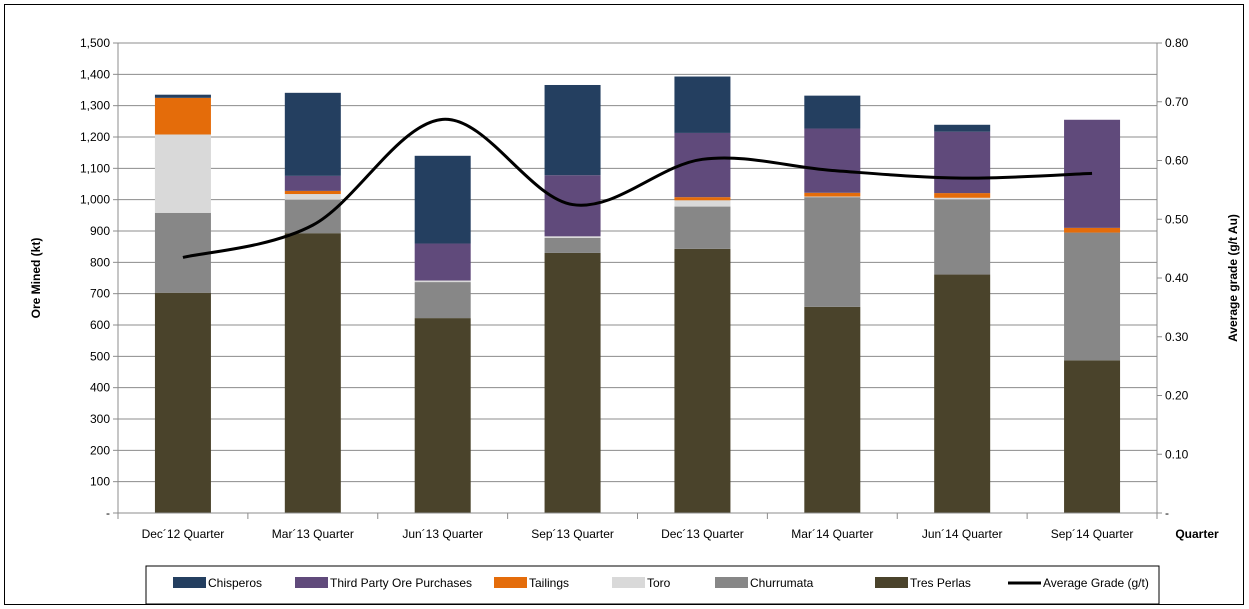 Image resolution: width=1249 pixels, height=609 pixels. Describe the element at coordinates (100, 482) in the screenshot. I see `y-tick-label: 100` at that location.